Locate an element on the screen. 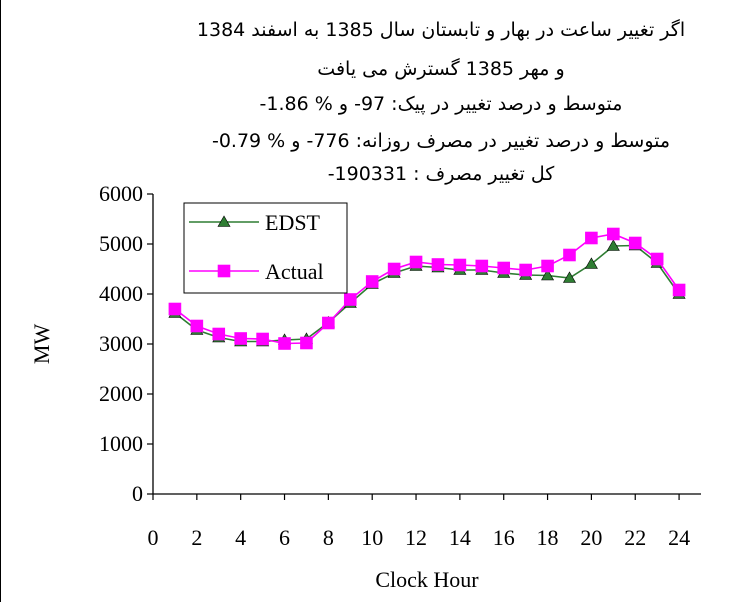  x-axis-title: Clock Hour is located at coordinates (427, 579).